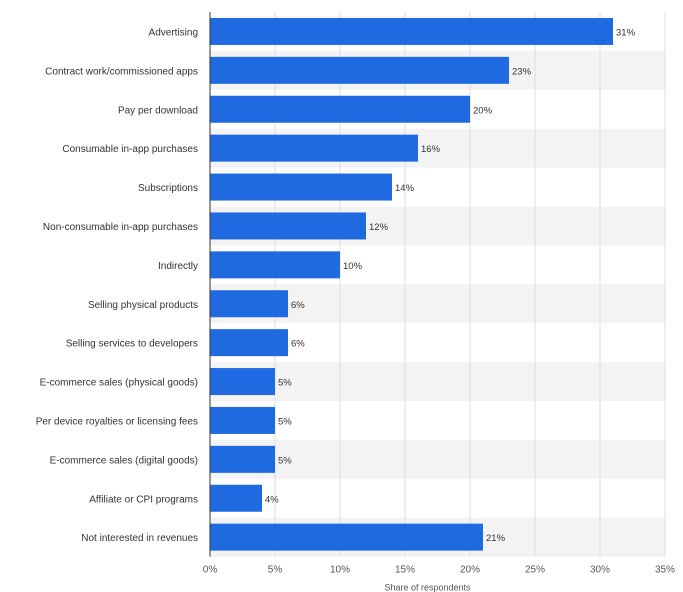 The height and width of the screenshot is (592, 683). Describe the element at coordinates (178, 266) in the screenshot. I see `category-label: Indirectly` at that location.